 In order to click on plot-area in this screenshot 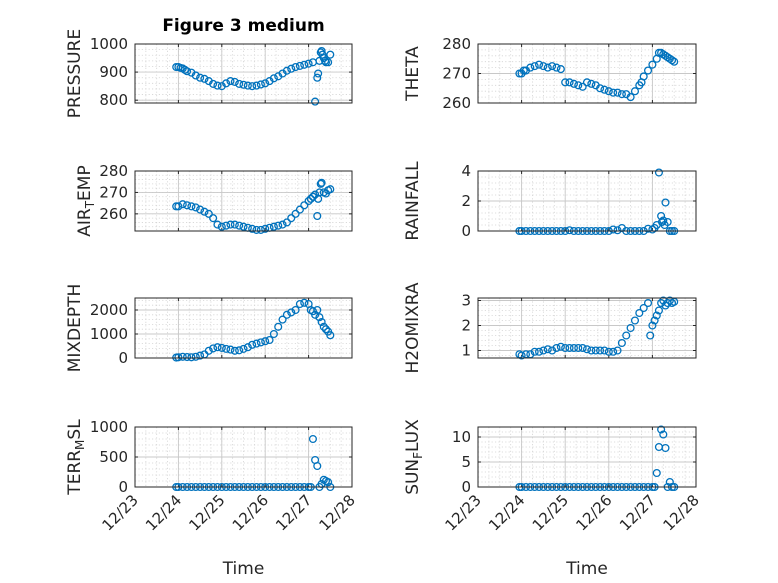, I will do `click(243, 73)`.